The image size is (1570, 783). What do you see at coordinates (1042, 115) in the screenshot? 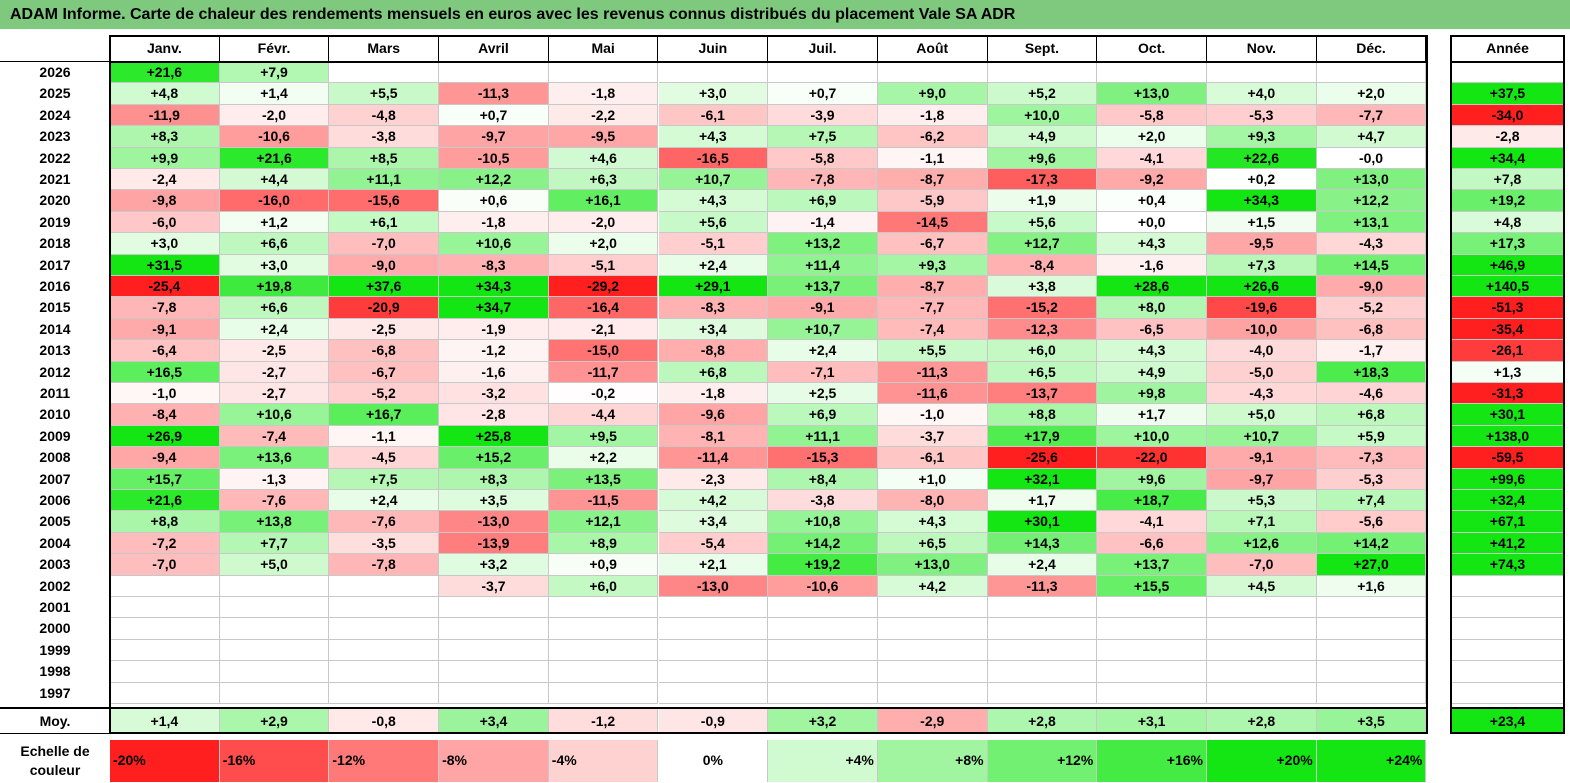
I see `heatmap-cell: +10,0` at bounding box center [1042, 115].